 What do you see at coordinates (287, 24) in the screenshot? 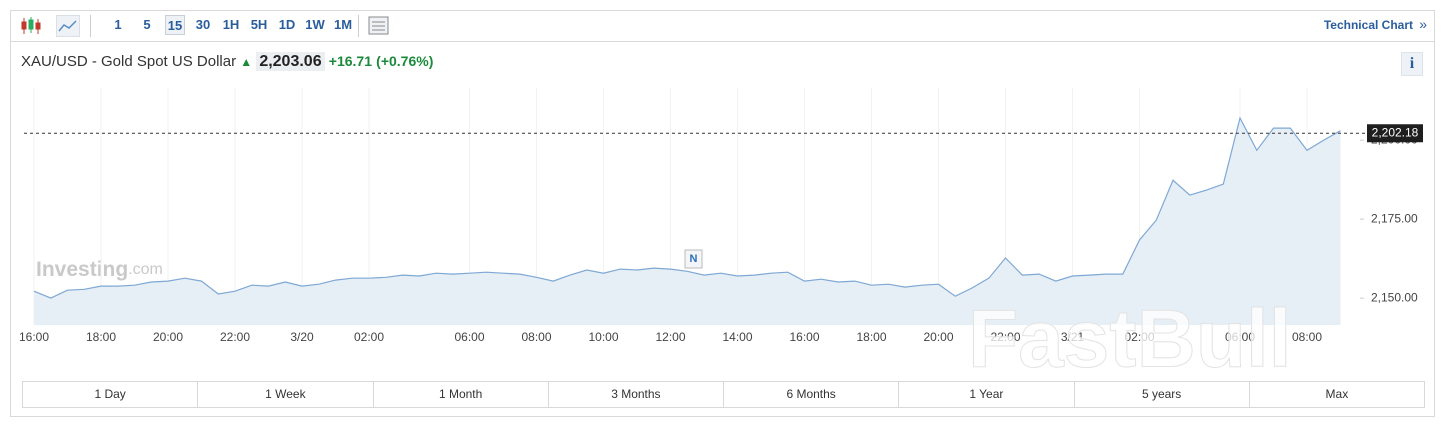
I see `interval-button: 1D` at bounding box center [287, 24].